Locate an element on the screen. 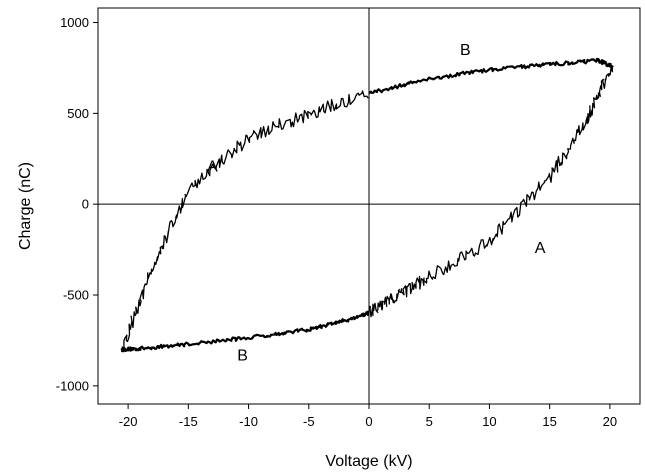 This screenshot has height=473, width=645. x-tick-label: 0 is located at coordinates (368, 421).